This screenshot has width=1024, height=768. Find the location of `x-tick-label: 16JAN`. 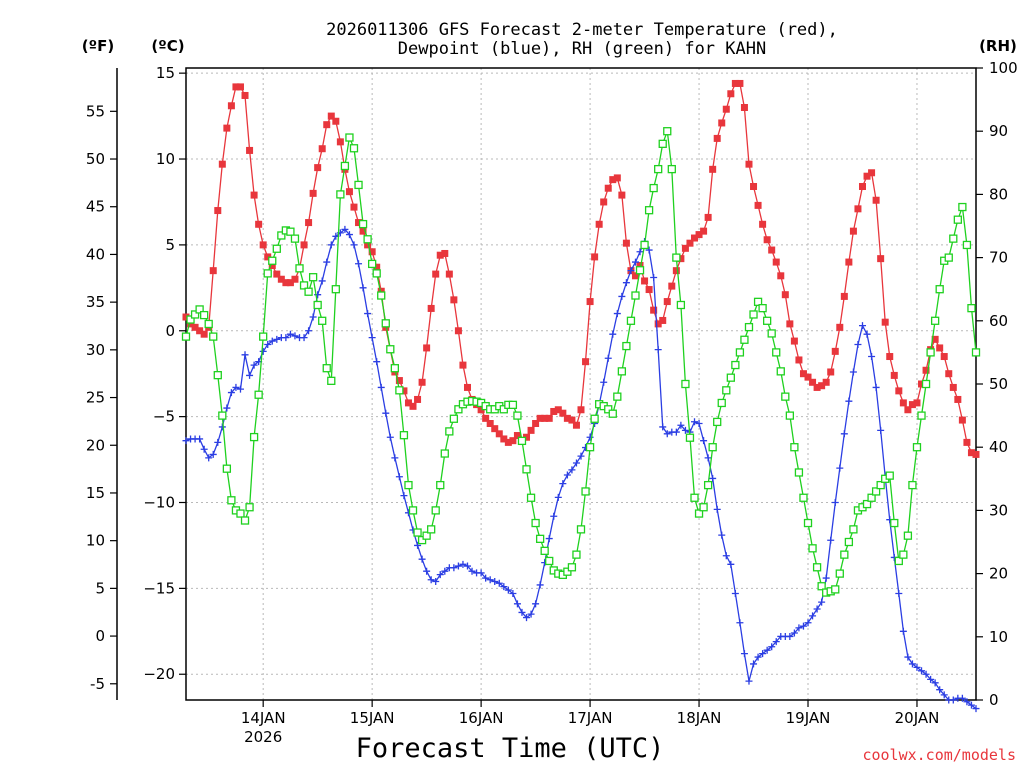

x-tick-label: 16JAN is located at coordinates (481, 718).